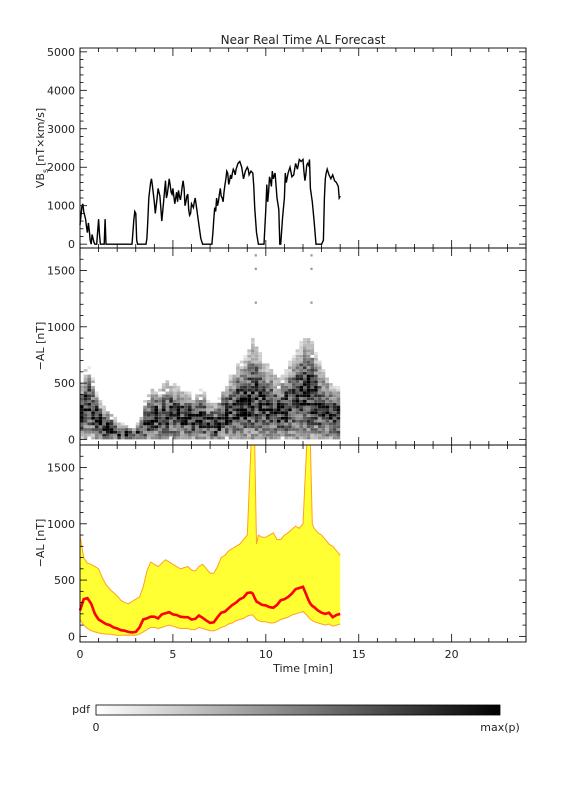  What do you see at coordinates (64, 383) in the screenshot?
I see `panel-al-pdf-ytick-label: 500` at bounding box center [64, 383].